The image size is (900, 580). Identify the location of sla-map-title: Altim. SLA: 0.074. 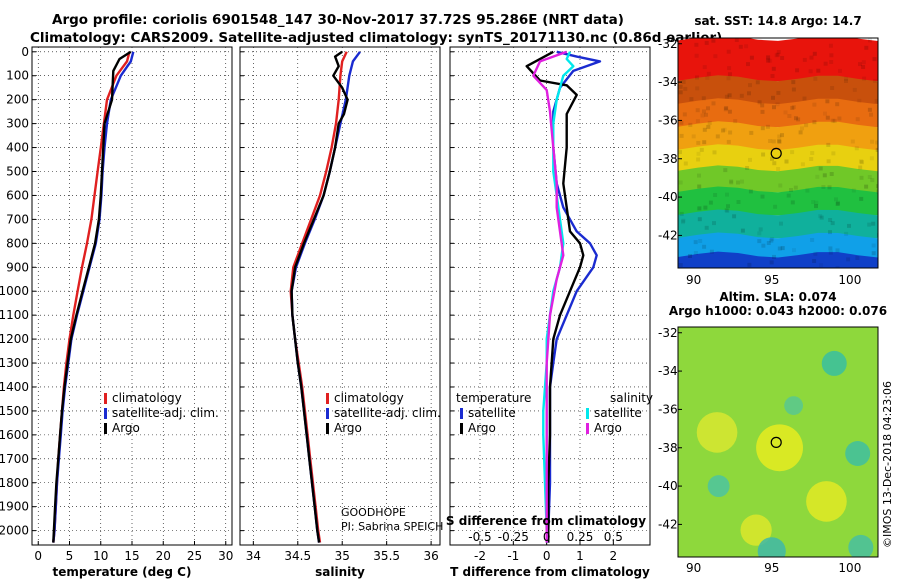
(777, 297).